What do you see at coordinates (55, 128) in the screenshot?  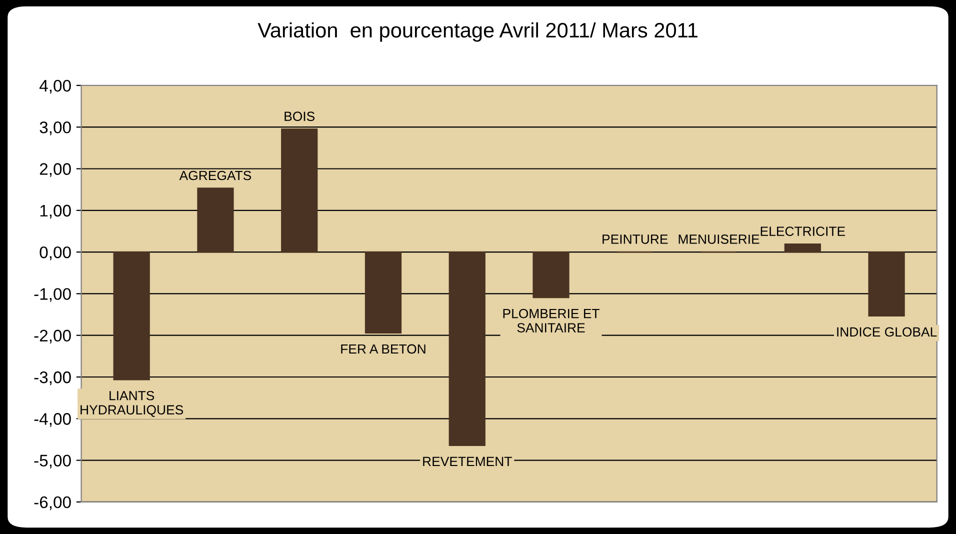 I see `y-tick-label: 3,00` at bounding box center [55, 128].